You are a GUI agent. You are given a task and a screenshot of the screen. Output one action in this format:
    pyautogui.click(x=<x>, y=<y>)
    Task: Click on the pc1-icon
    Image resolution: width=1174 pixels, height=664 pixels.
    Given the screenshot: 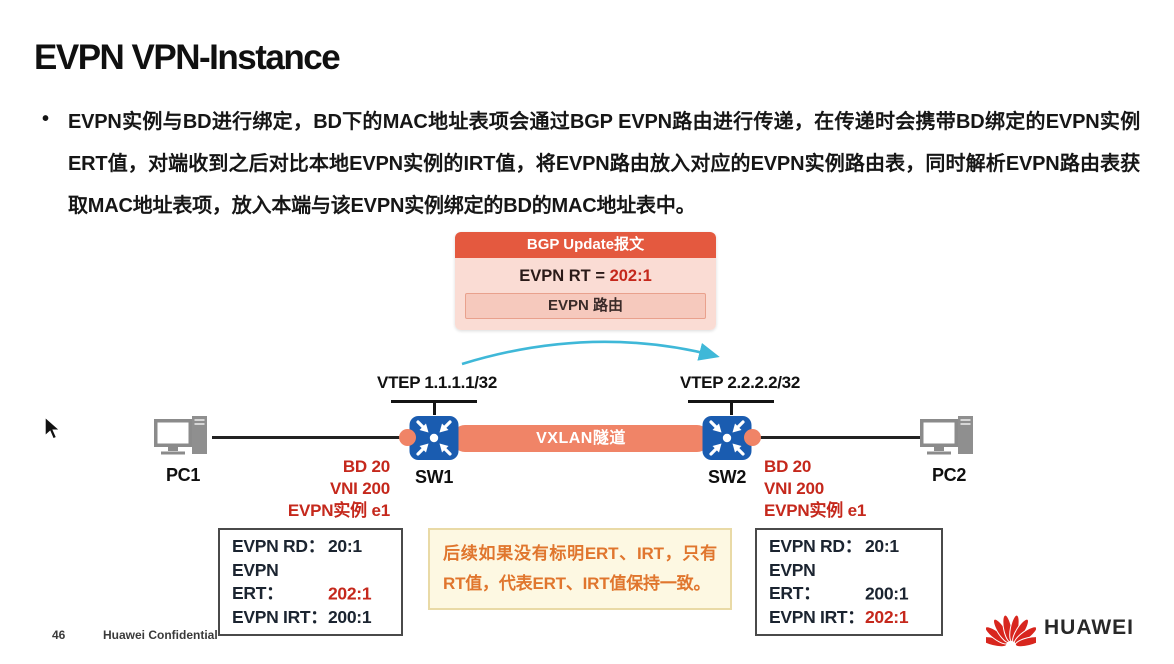 What is the action you would take?
    pyautogui.click(x=180, y=435)
    